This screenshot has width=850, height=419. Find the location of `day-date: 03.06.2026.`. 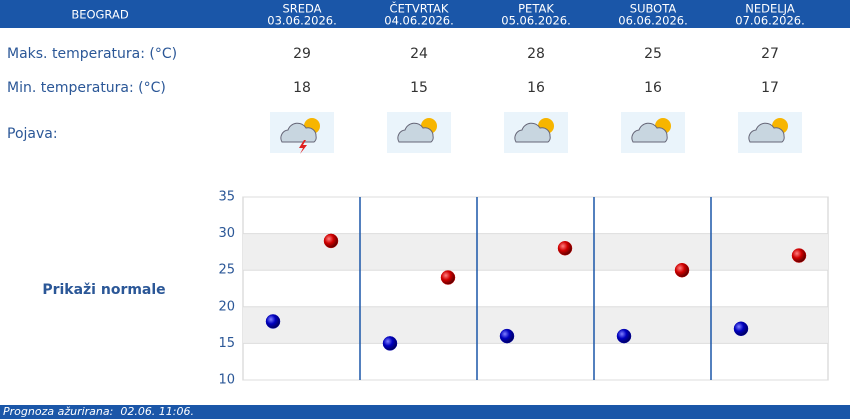

day-date: 03.06.2026. is located at coordinates (302, 21).